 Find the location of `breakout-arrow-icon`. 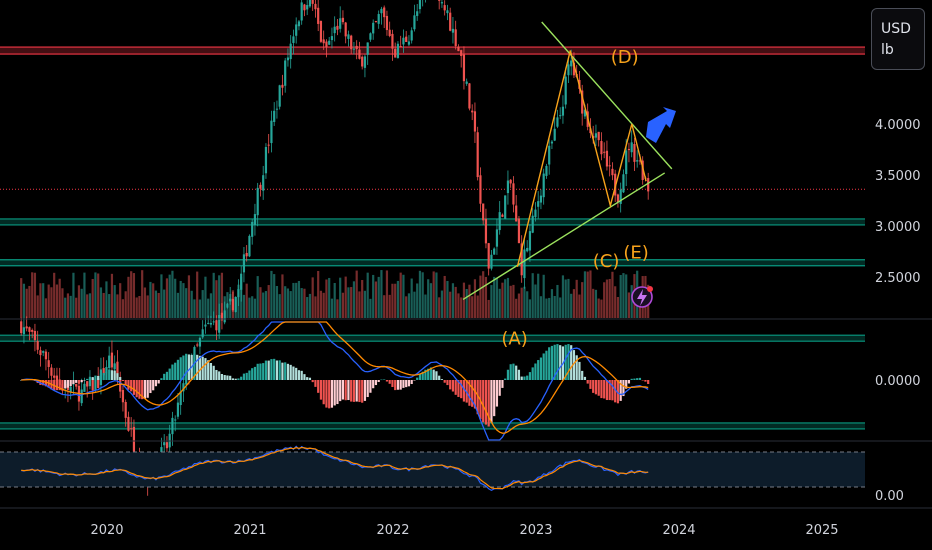

breakout-arrow-icon is located at coordinates (661, 125).